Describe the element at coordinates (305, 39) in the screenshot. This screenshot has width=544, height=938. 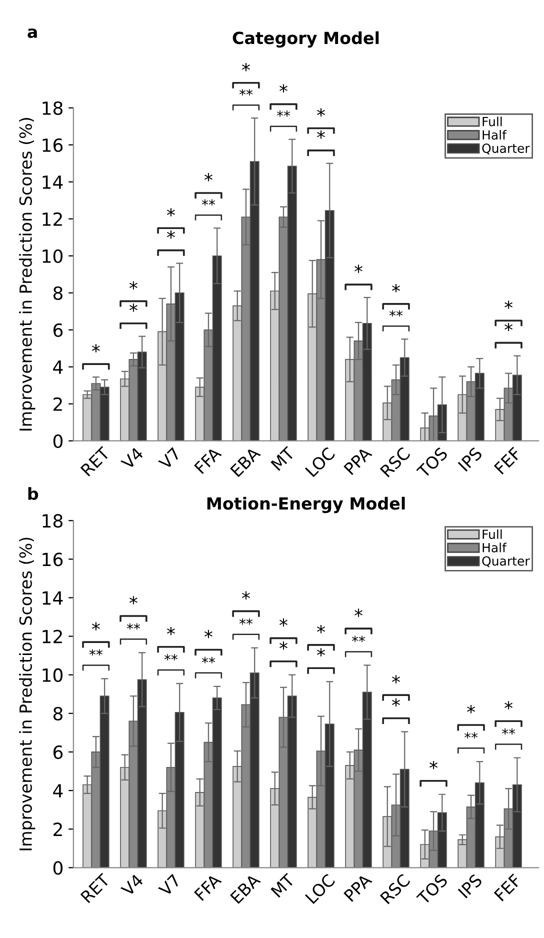
I see `chart-title: Category Model` at that location.